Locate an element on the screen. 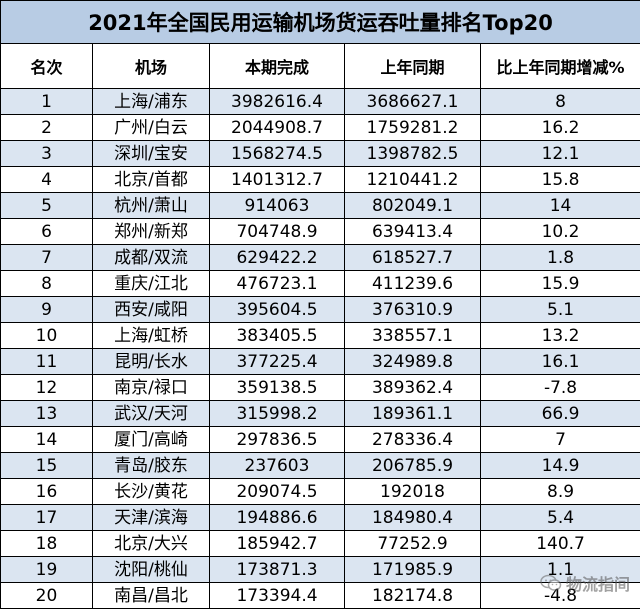 The image size is (640, 613). previous-year-cell: 3686627.1 is located at coordinates (412, 101).